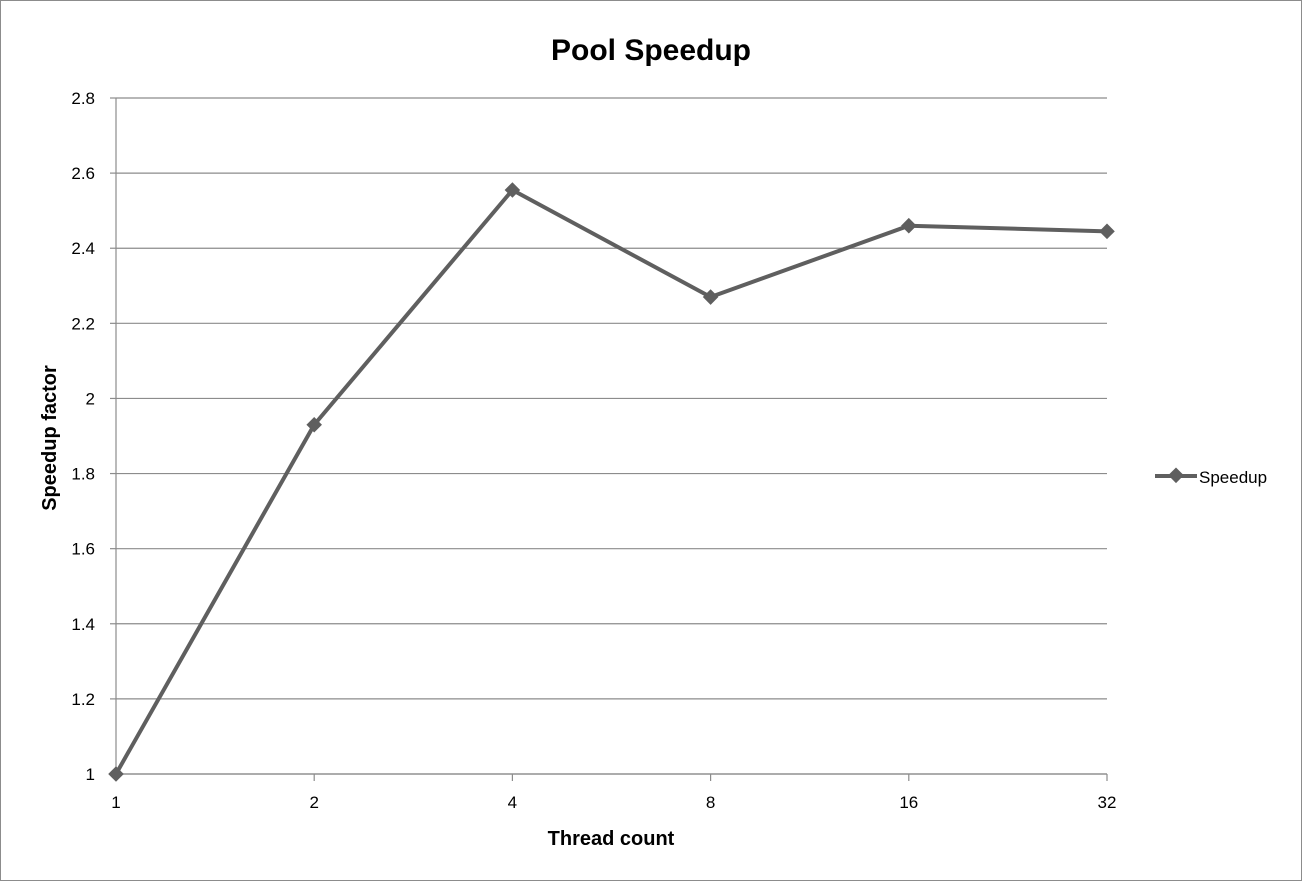 This screenshot has height=881, width=1302. I want to click on y-tick-label: 2.6, so click(83, 173).